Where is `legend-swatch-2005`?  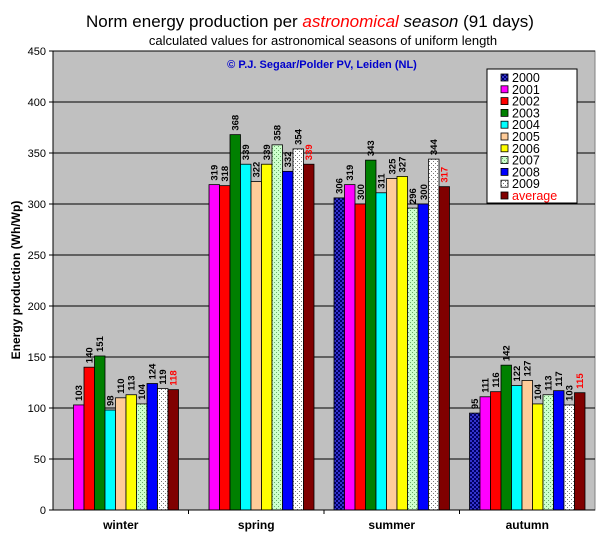
legend-swatch-2005 is located at coordinates (504, 136).